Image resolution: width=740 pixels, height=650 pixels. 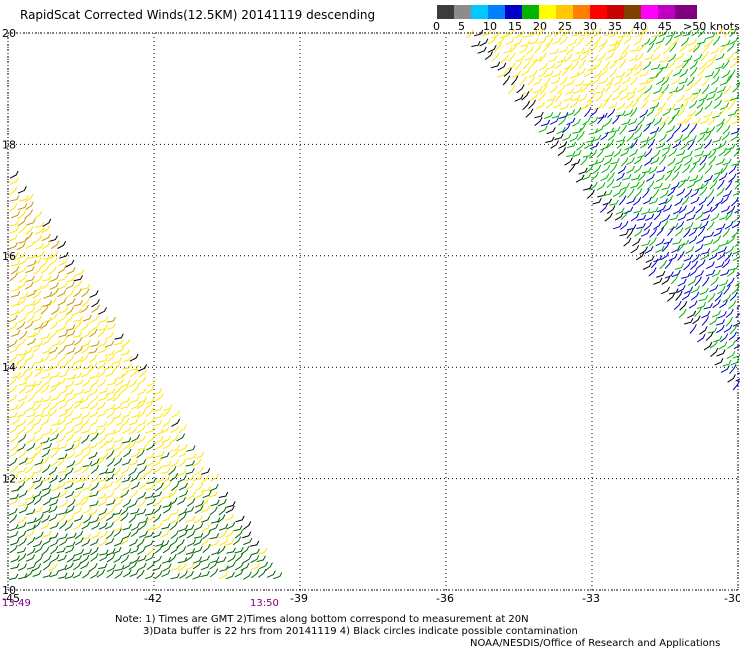 What do you see at coordinates (9, 33) in the screenshot?
I see `lat-tick-label: 20` at bounding box center [9, 33].